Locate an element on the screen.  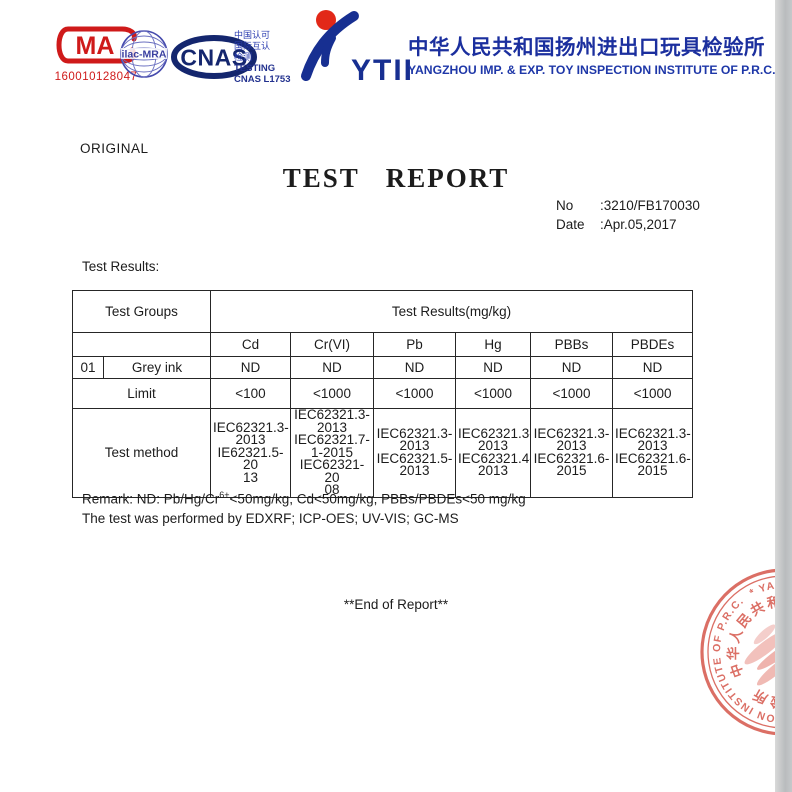
accreditation-line: TESTING is located at coordinates (255, 68).